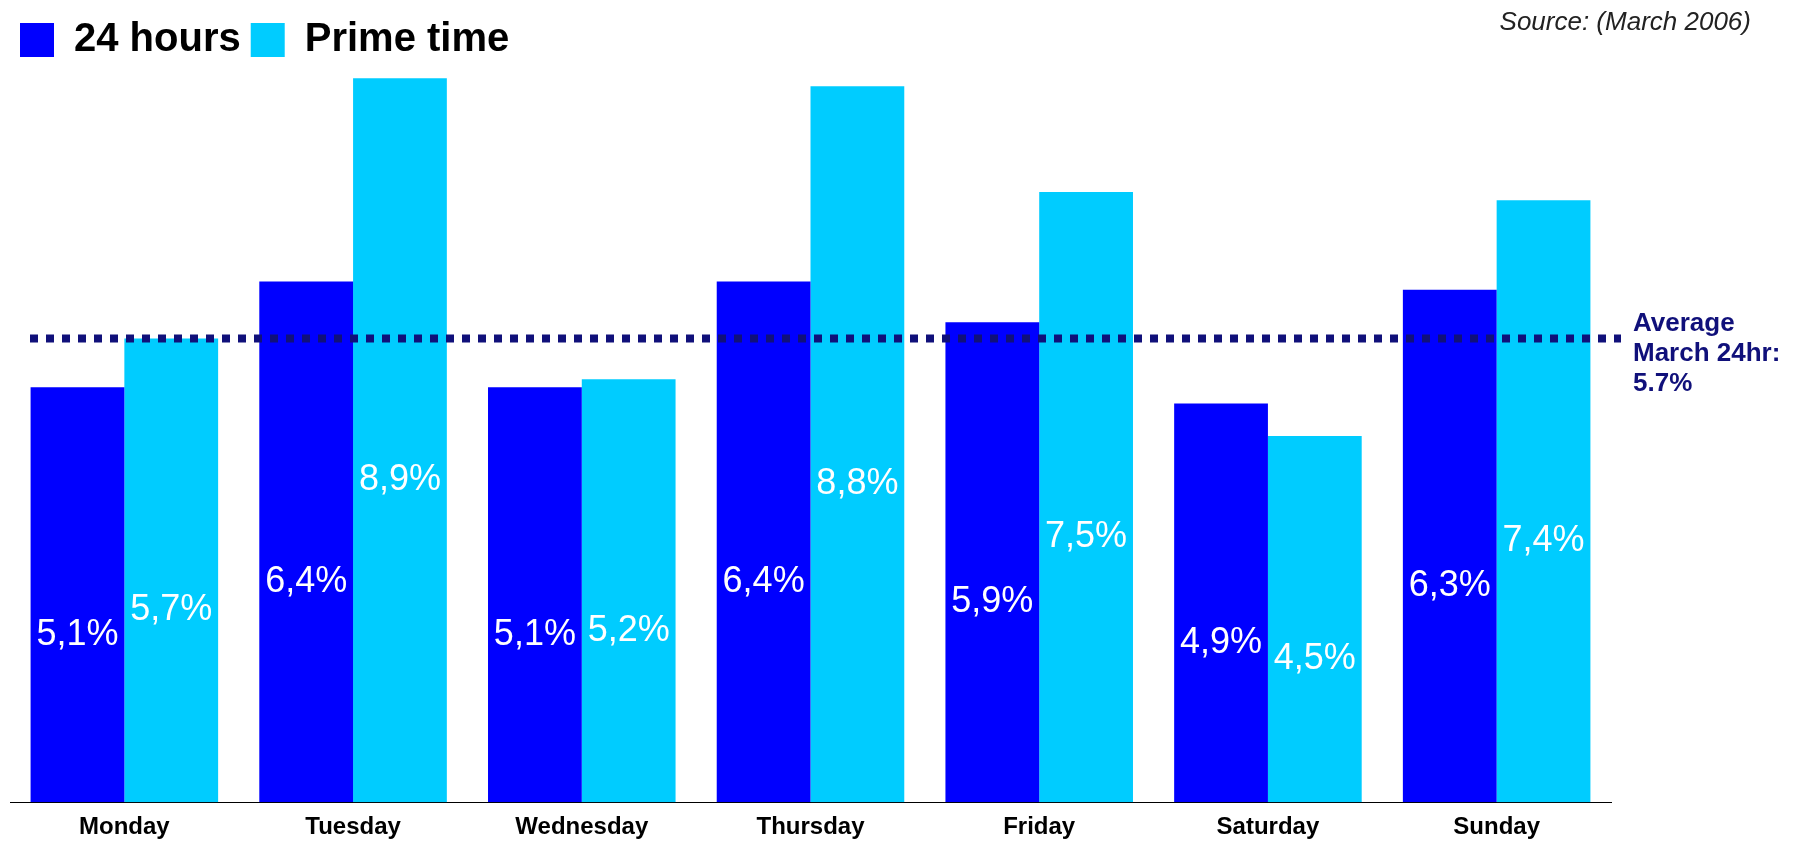  I want to click on x-tick-label: Sunday, so click(1497, 826).